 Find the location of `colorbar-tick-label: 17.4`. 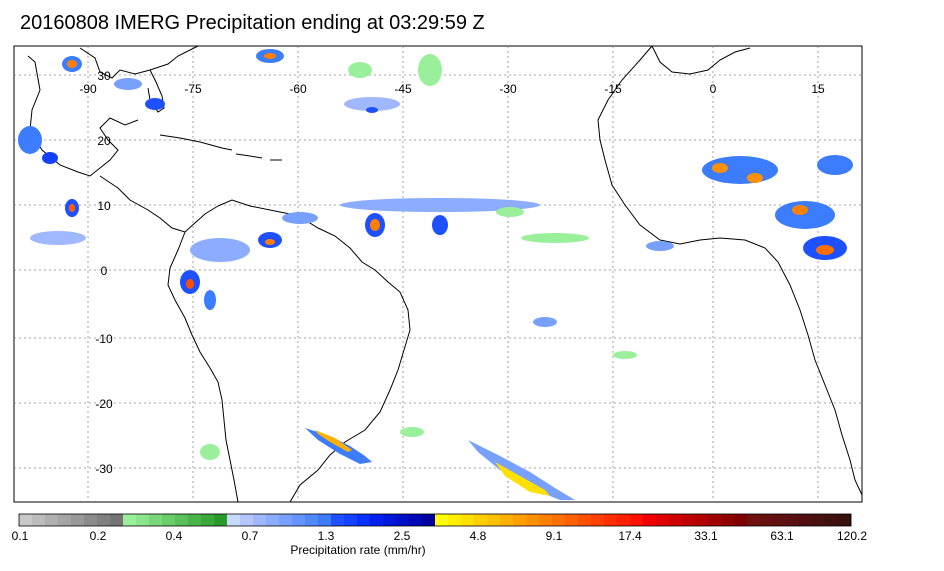

colorbar-tick-label: 17.4 is located at coordinates (630, 536).